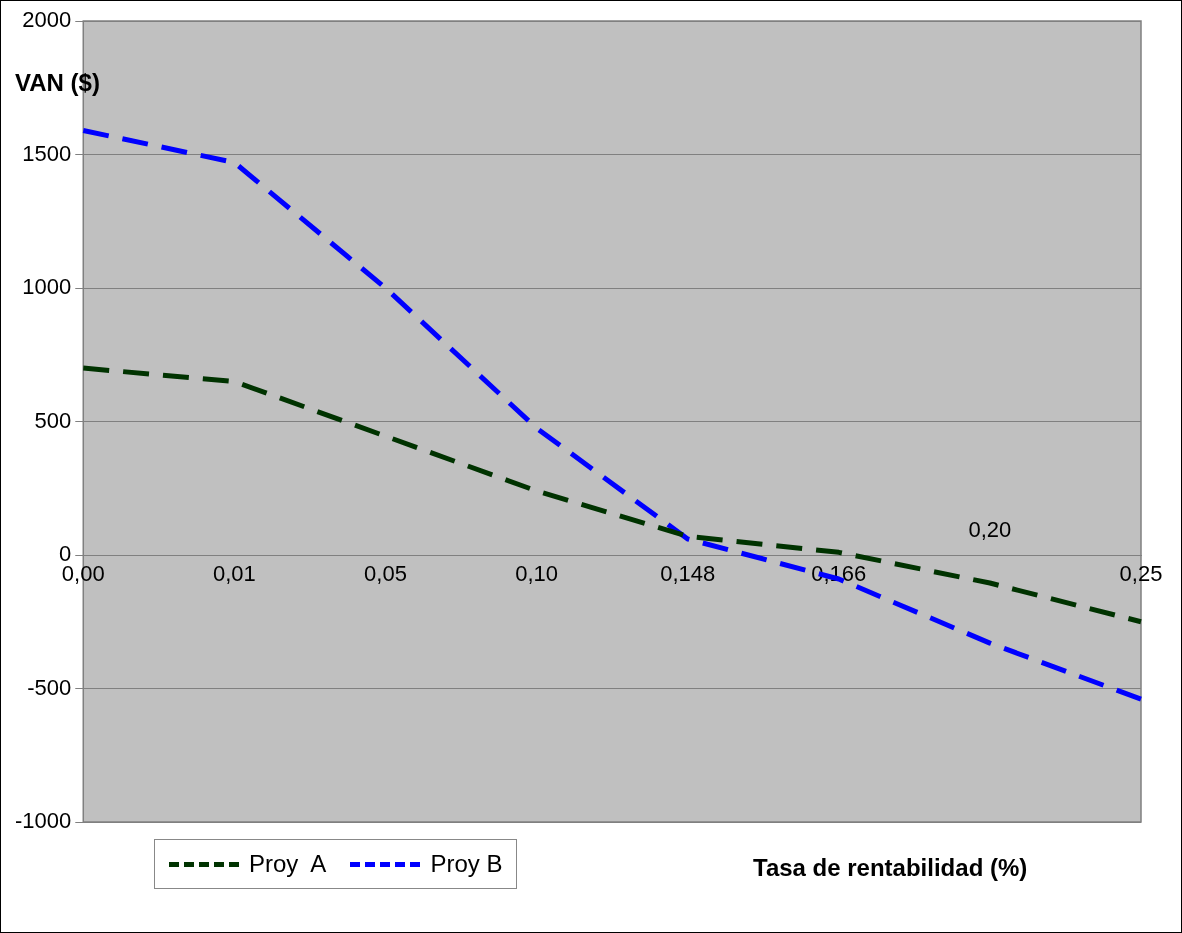 The width and height of the screenshot is (1182, 933). Describe the element at coordinates (466, 864) in the screenshot. I see `legend-label: Proy B` at that location.